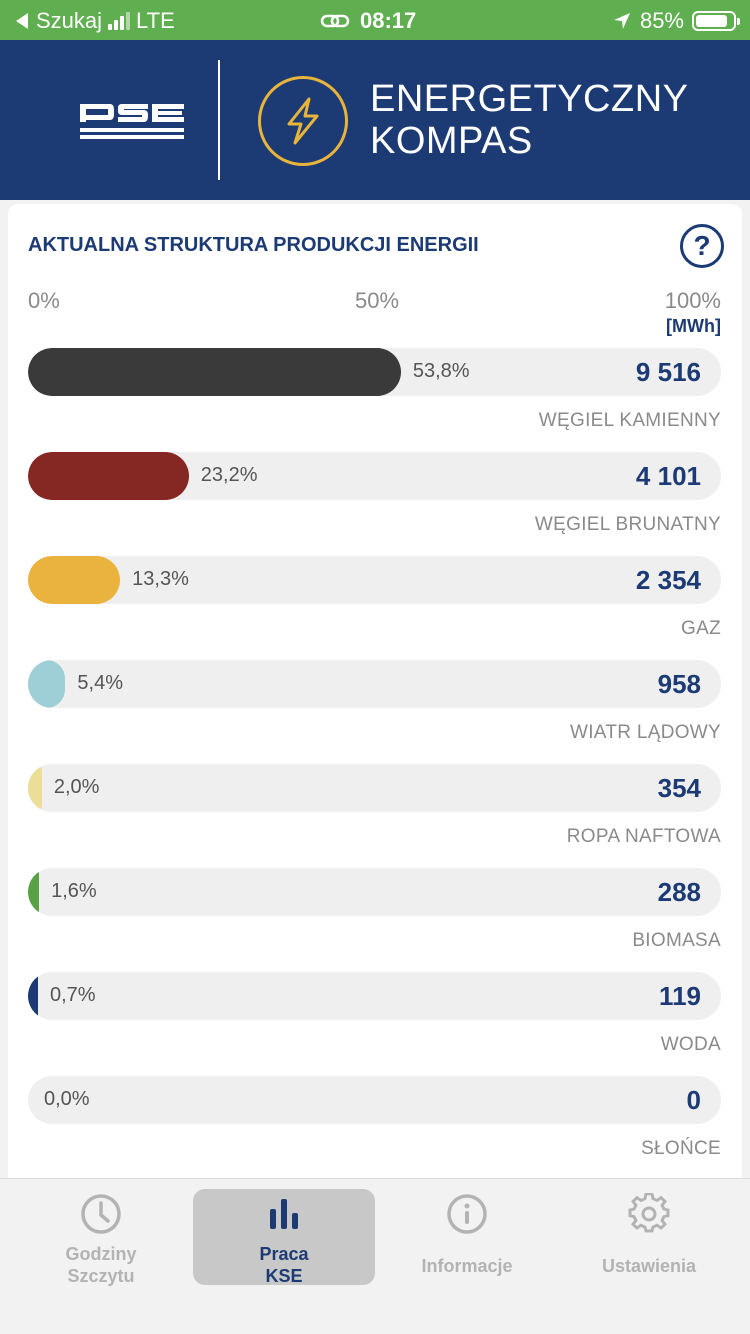 The width and height of the screenshot is (750, 1334). I want to click on status-left: Szukaj LTE, so click(94, 21).